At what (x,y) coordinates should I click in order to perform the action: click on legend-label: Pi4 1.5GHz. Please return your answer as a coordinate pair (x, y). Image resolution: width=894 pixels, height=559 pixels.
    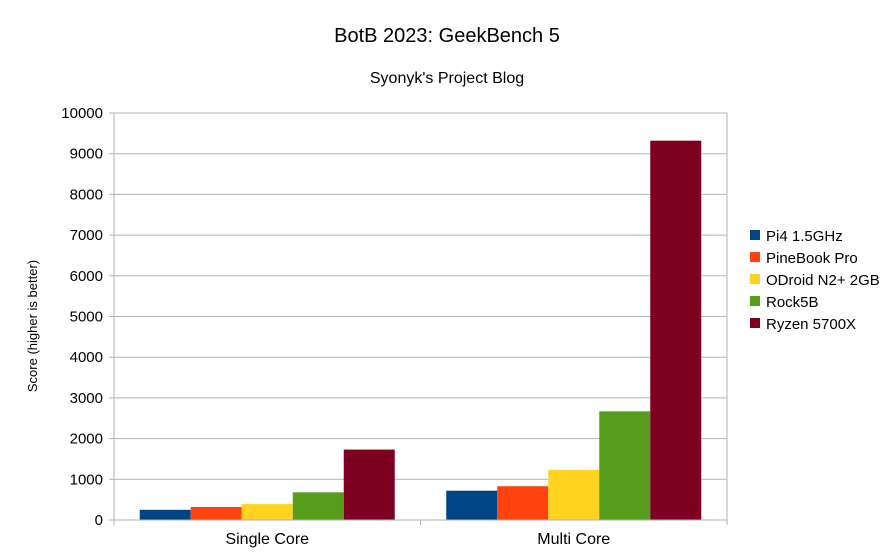
    Looking at the image, I should click on (804, 236).